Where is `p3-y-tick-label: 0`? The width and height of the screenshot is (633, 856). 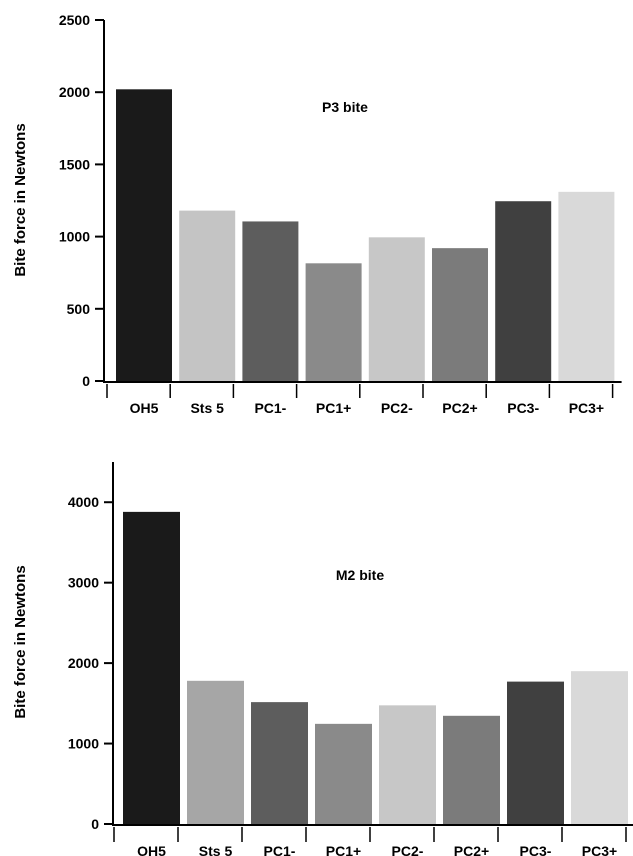 p3-y-tick-label: 0 is located at coordinates (86, 381).